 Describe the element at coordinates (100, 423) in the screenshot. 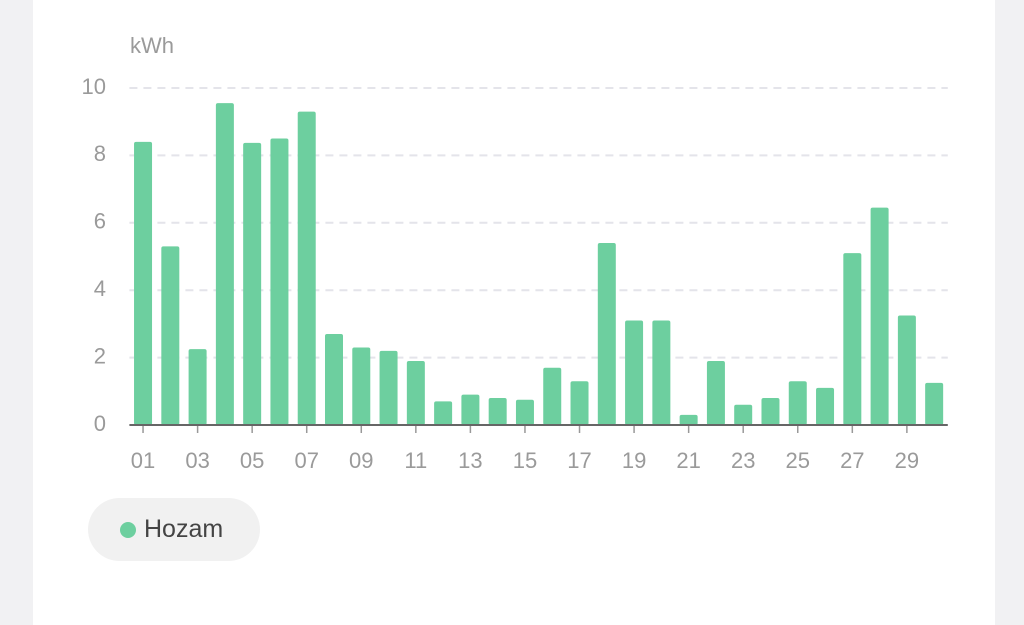

I see `y-tick-label: 0` at that location.